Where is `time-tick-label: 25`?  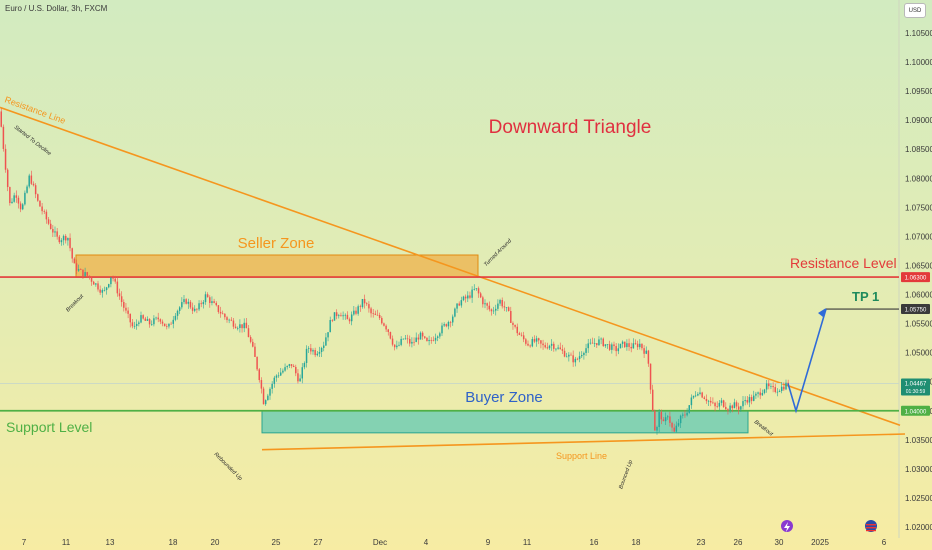
time-tick-label: 25 is located at coordinates (276, 542).